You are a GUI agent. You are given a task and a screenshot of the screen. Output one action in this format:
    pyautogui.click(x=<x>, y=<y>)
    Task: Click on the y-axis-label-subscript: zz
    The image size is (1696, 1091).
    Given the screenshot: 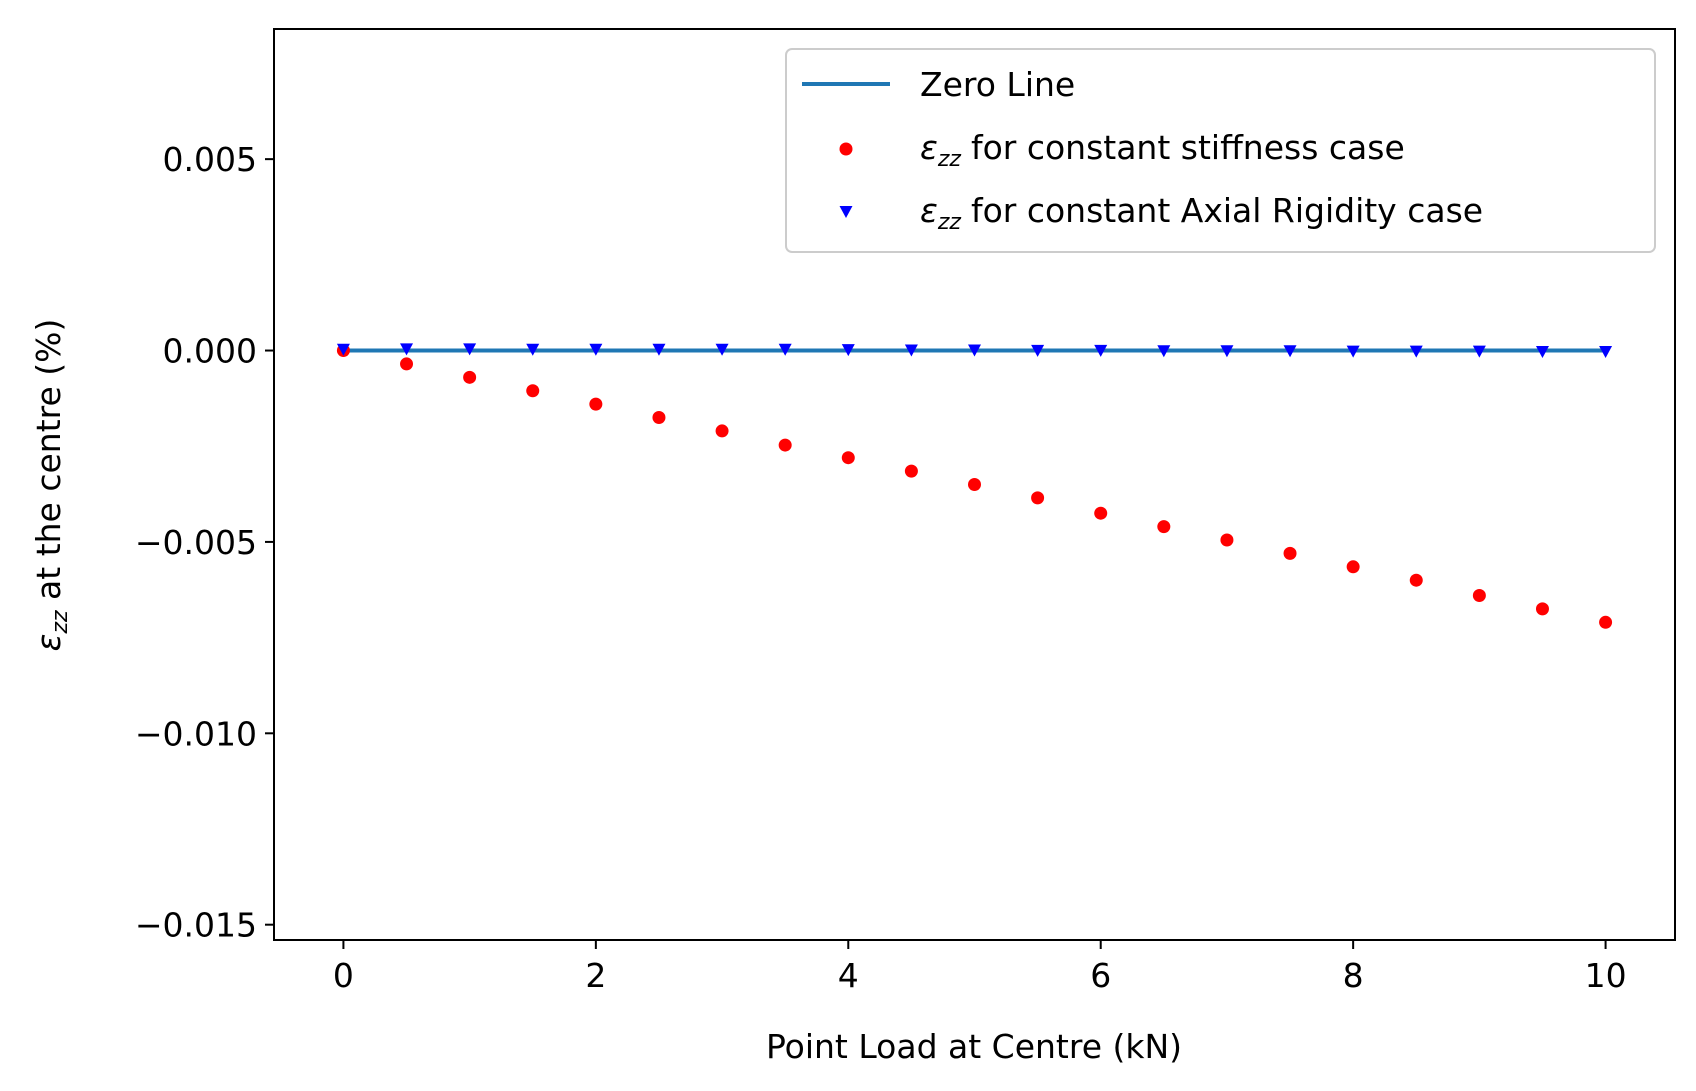 What is the action you would take?
    pyautogui.click(x=60, y=622)
    